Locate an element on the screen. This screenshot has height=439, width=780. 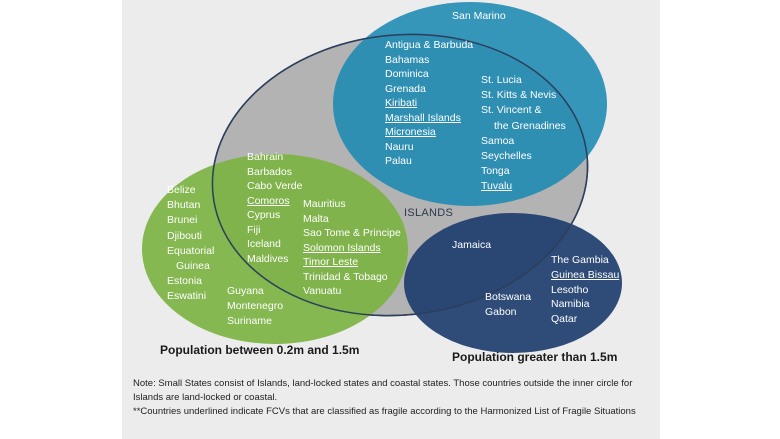
list-item-fragile: Micronesia is located at coordinates (410, 132).